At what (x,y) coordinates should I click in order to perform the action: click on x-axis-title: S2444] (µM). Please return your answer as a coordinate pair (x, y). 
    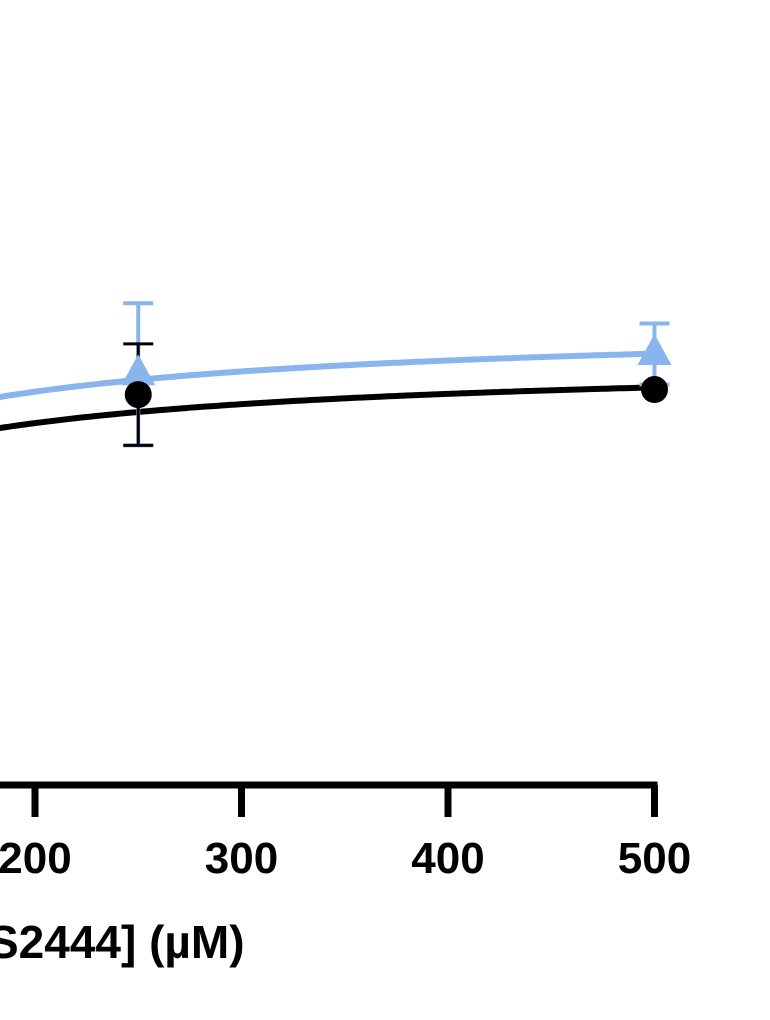
    Looking at the image, I should click on (122, 942).